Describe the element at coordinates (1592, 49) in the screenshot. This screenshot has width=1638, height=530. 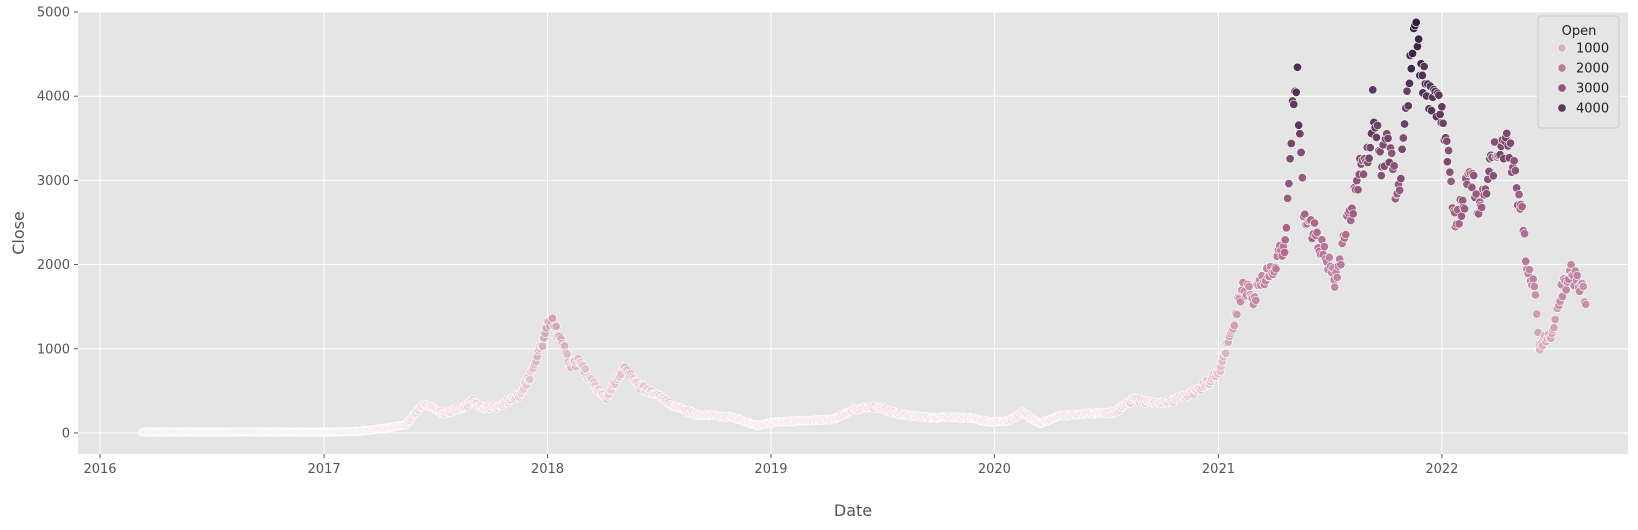
I see `legend-label: 1000` at that location.